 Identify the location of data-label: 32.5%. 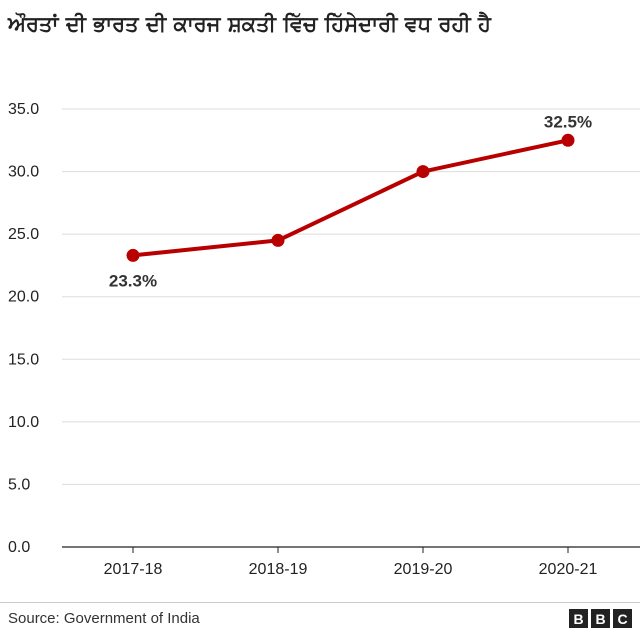
(568, 121).